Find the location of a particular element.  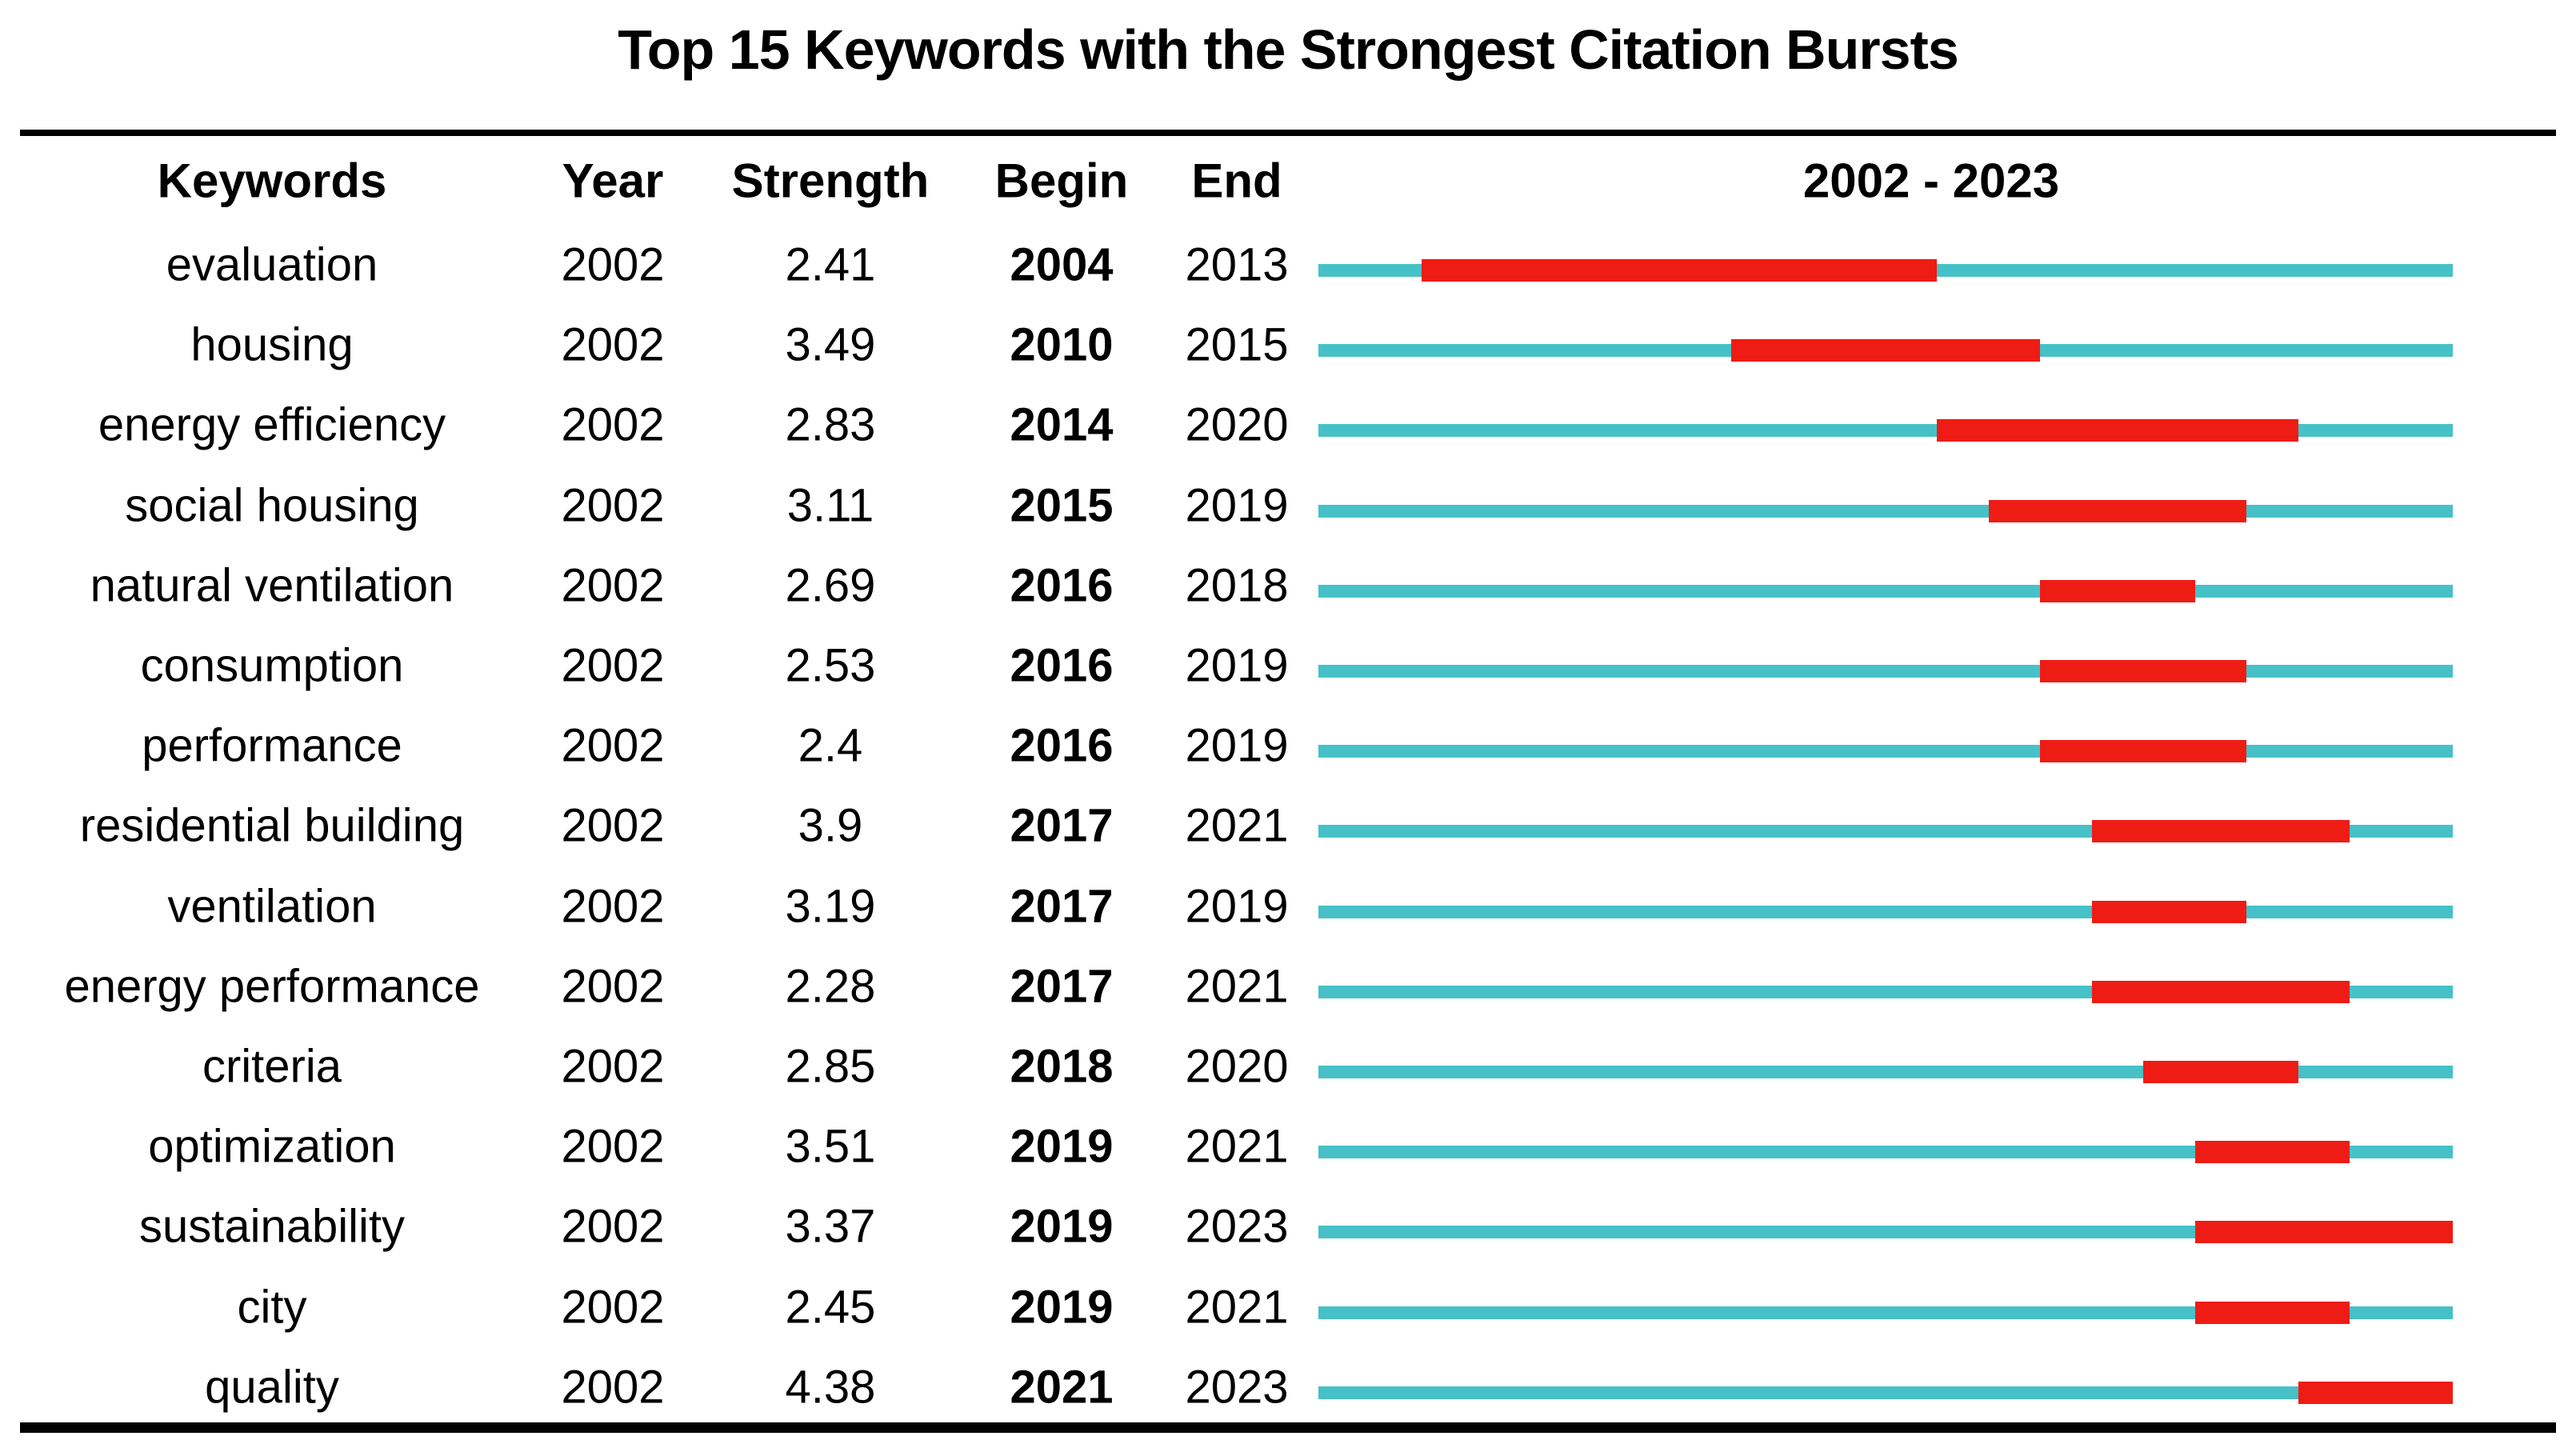

begin-cell: 2004 is located at coordinates (1062, 264).